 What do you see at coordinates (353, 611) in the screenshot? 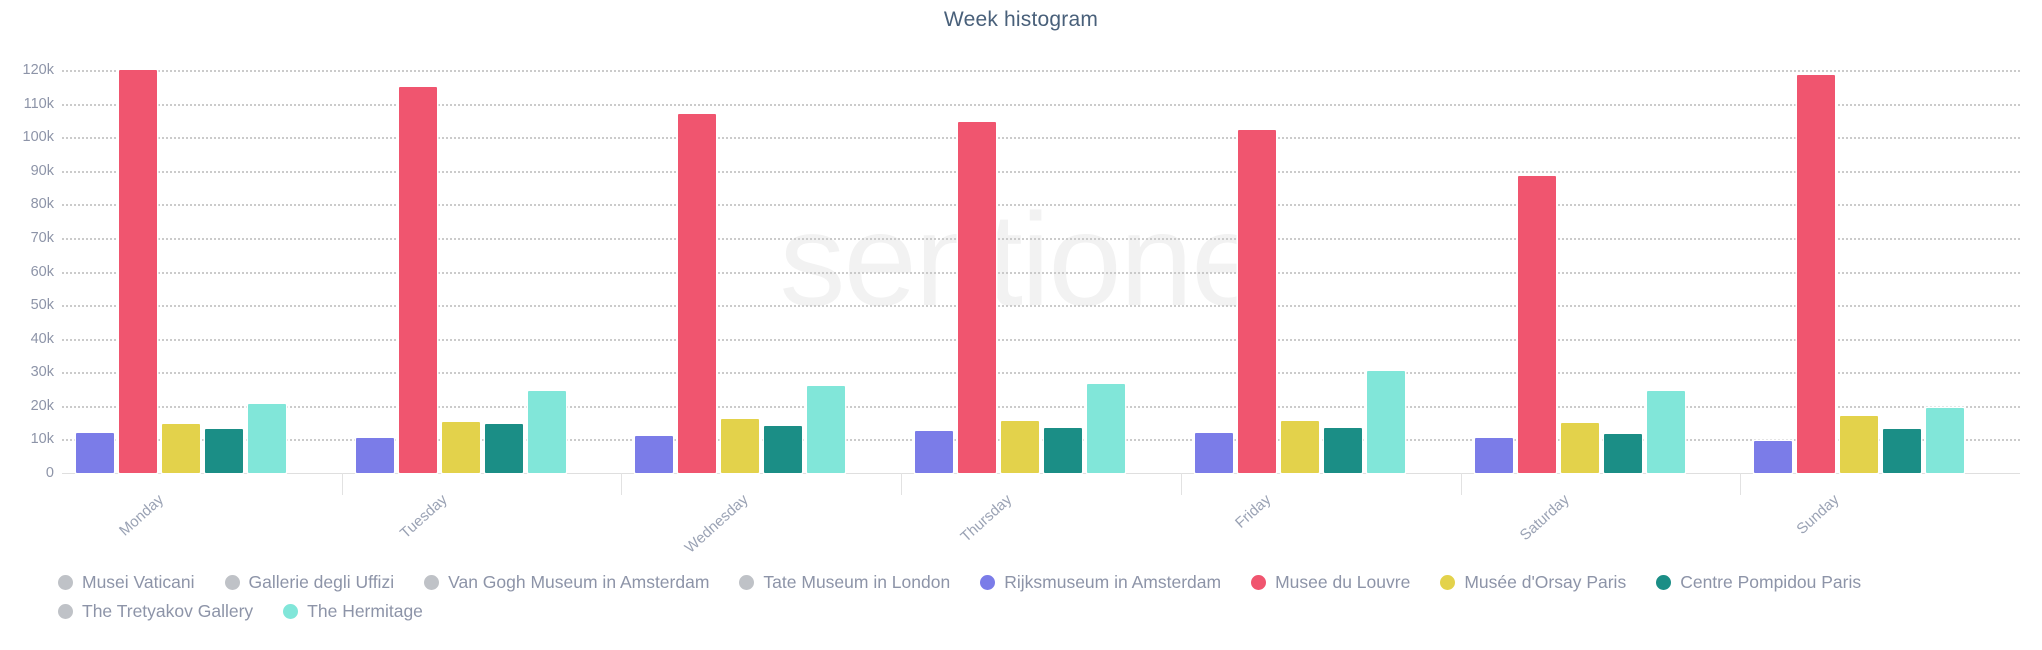
I see `legend-item: The Hermitage` at bounding box center [353, 611].